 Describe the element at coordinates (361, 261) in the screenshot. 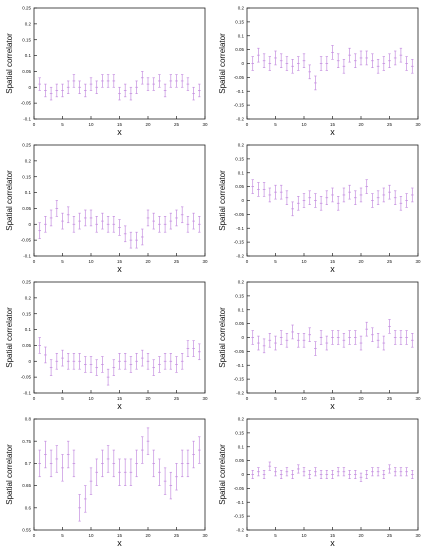

I see `x-tick-label: 20` at that location.